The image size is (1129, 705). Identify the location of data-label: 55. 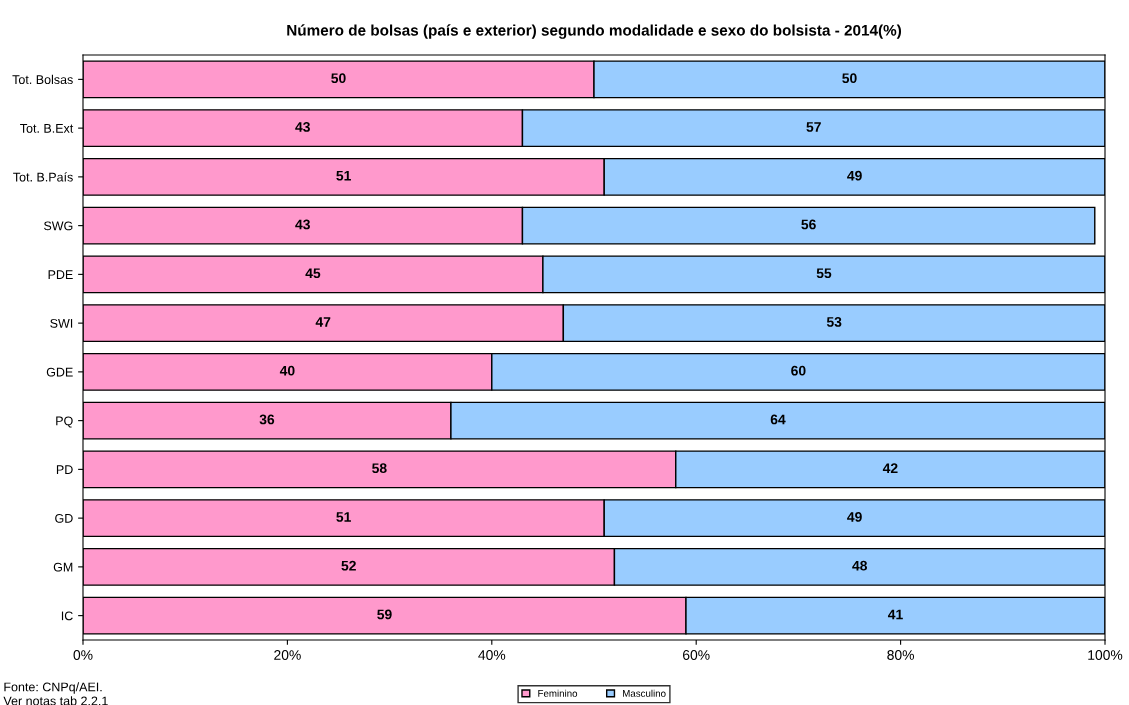
(824, 273).